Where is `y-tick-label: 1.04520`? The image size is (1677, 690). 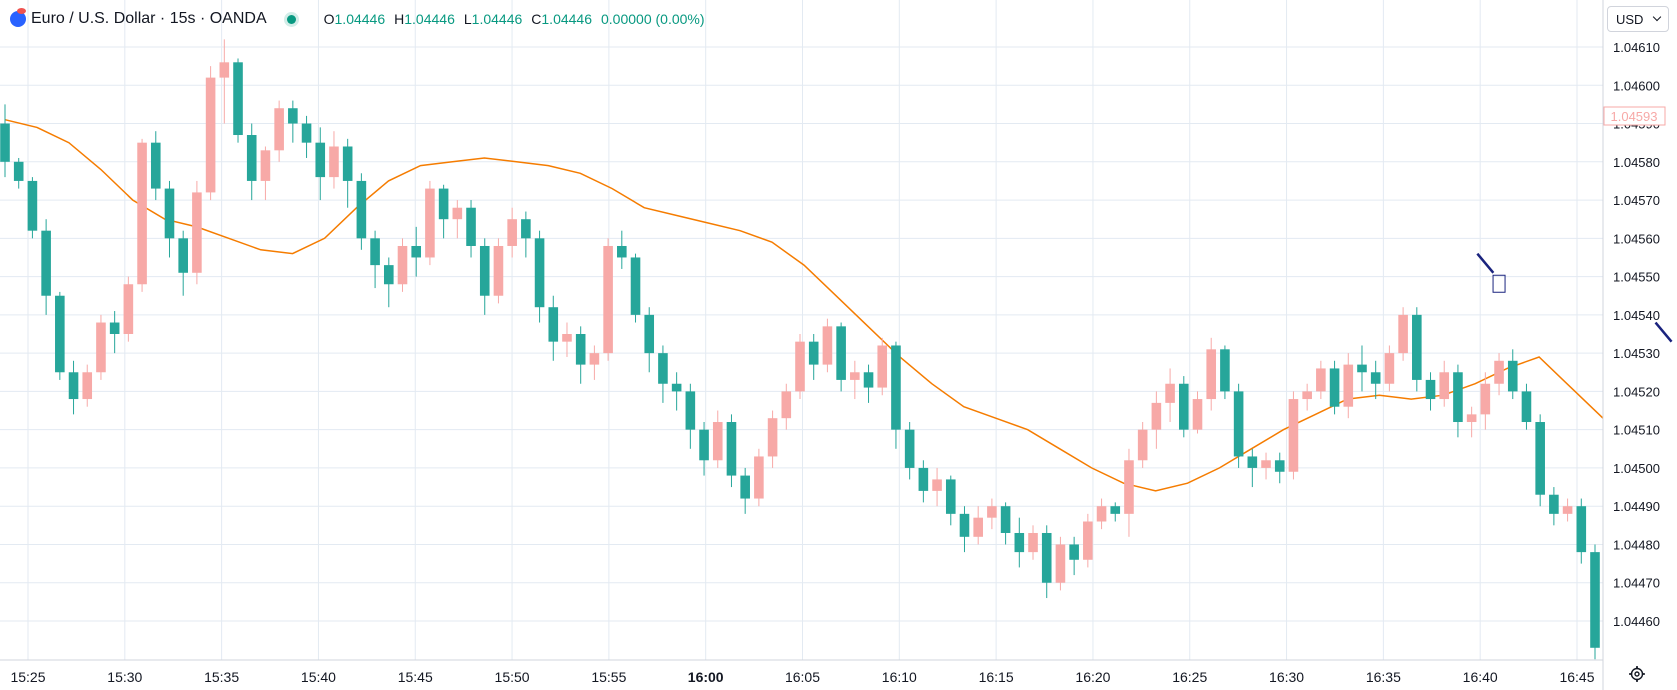
y-tick-label: 1.04520 is located at coordinates (1636, 391).